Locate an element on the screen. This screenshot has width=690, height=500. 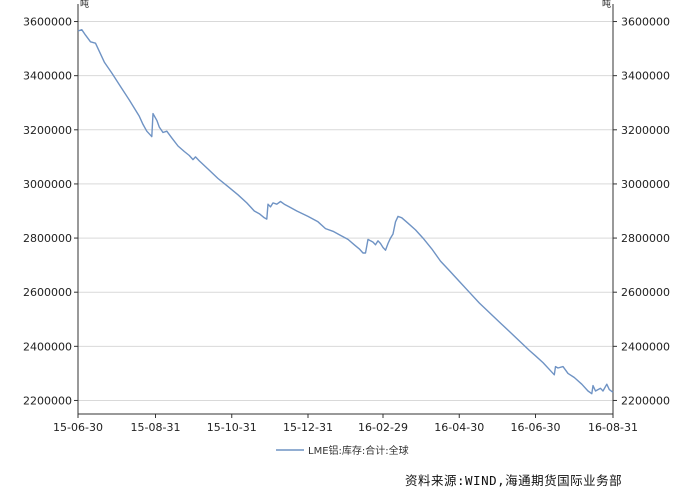
y-tick-label-left: 2400000 is located at coordinates (47, 346).